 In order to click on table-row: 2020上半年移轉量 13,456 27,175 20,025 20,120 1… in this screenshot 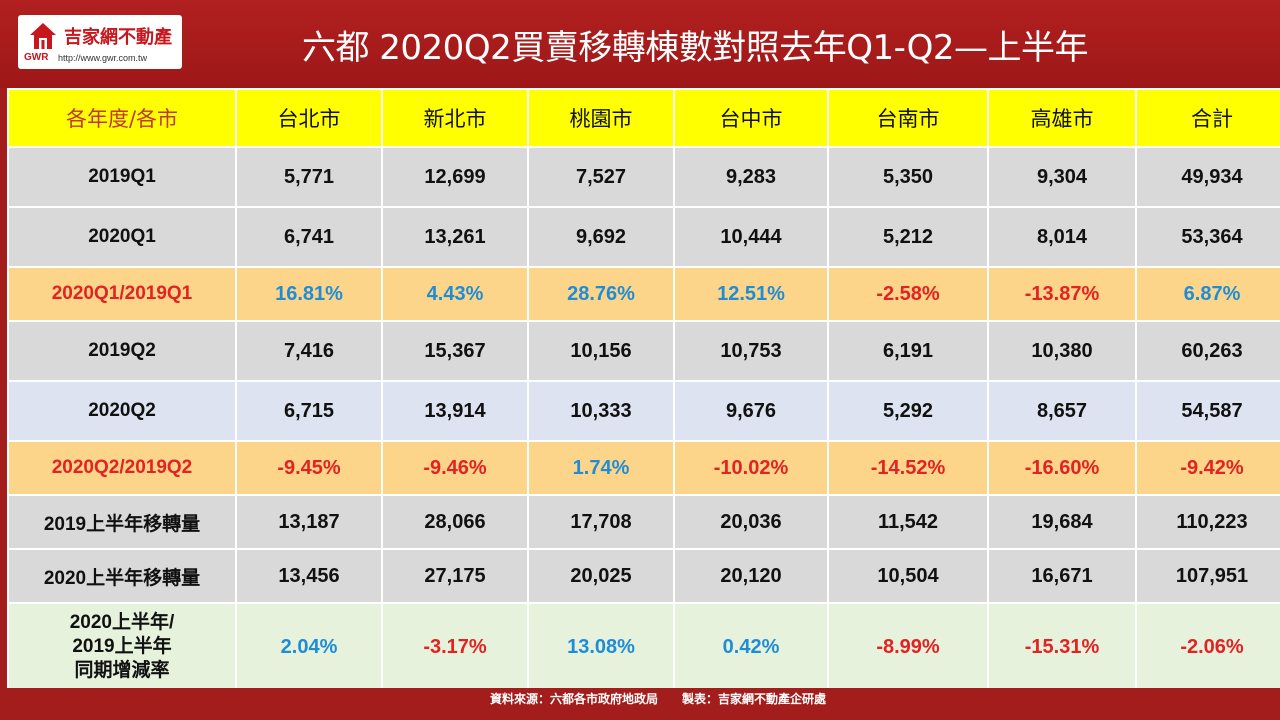, I will do `click(643, 576)`.